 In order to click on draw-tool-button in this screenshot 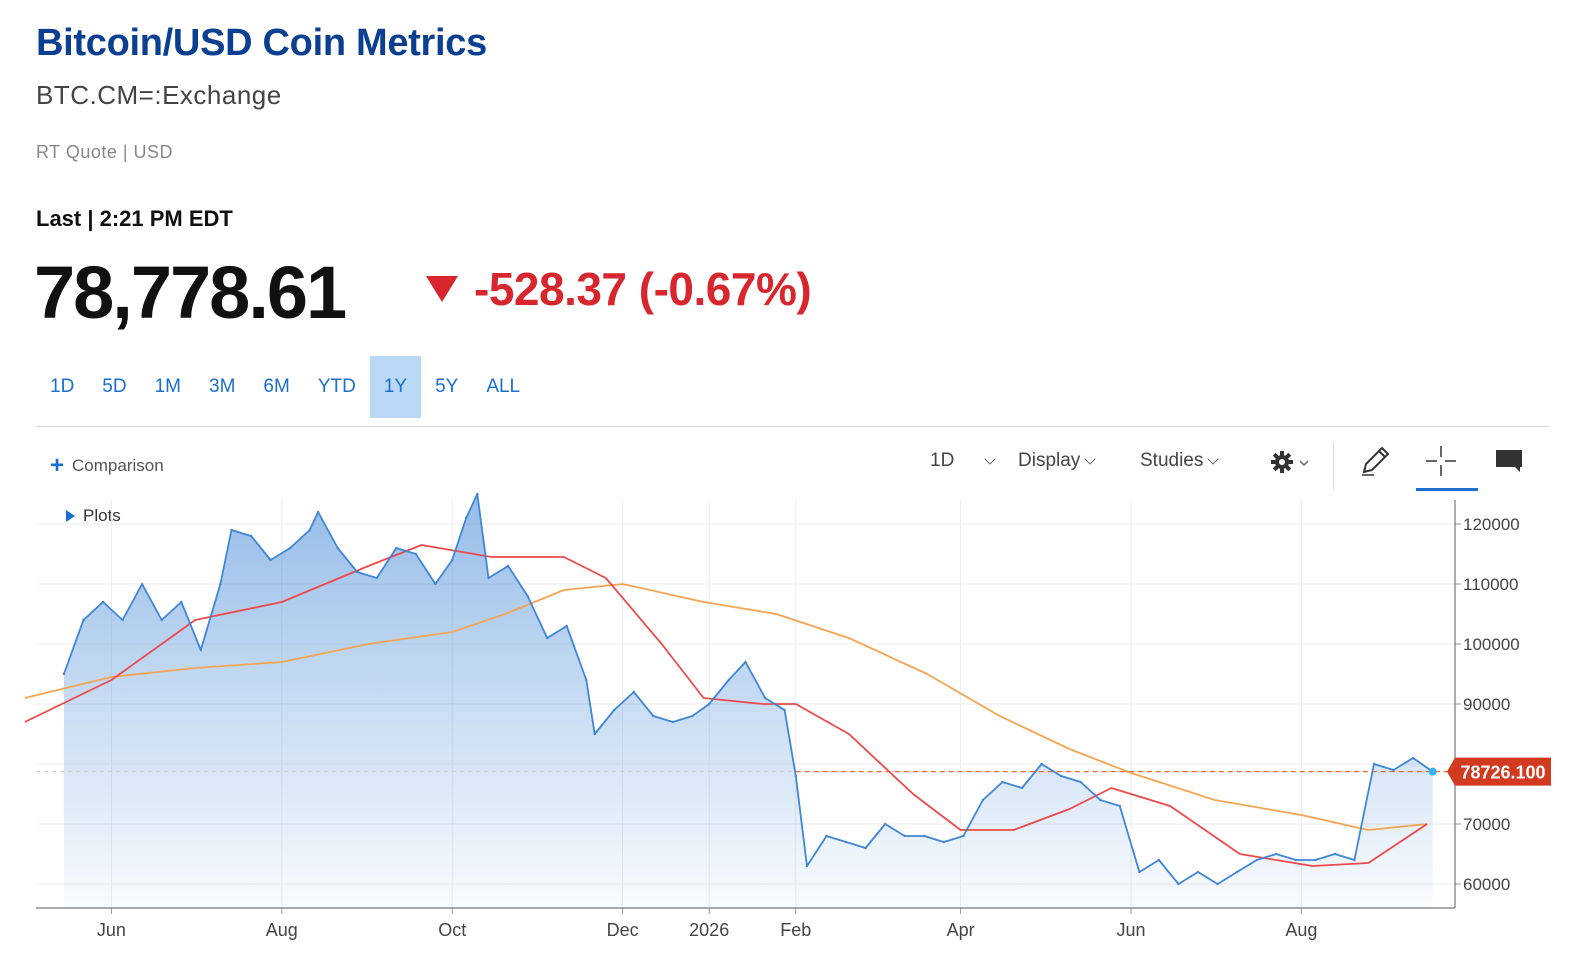, I will do `click(1374, 464)`.